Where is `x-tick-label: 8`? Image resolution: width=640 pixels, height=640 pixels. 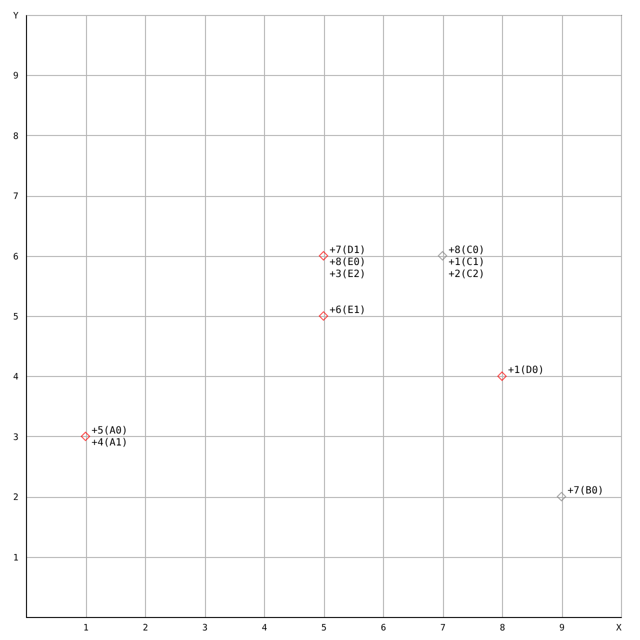 x-tick-label: 8 is located at coordinates (503, 629).